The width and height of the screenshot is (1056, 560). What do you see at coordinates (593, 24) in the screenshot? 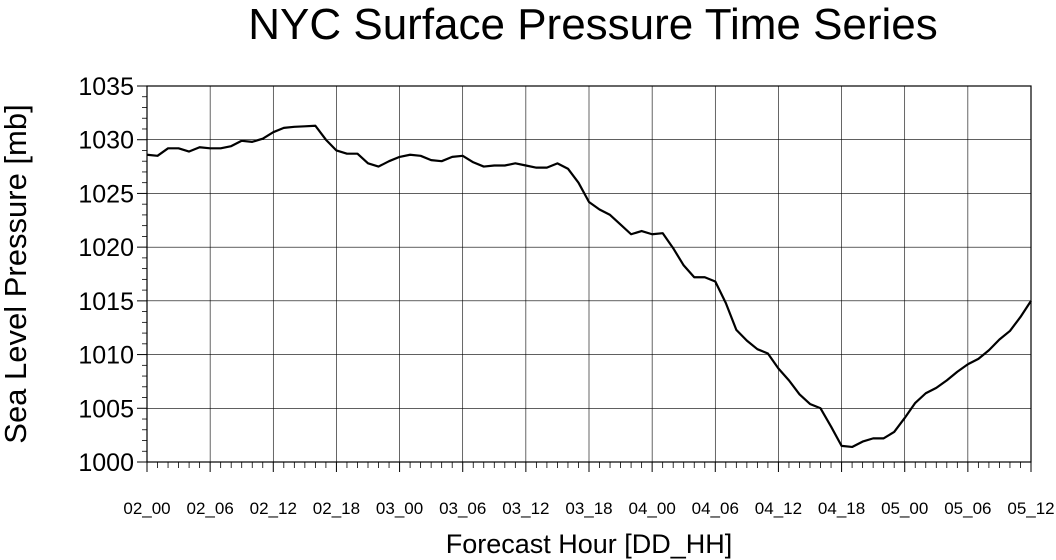
I see `chart-title: NYC Surface Pressure Time Series` at bounding box center [593, 24].